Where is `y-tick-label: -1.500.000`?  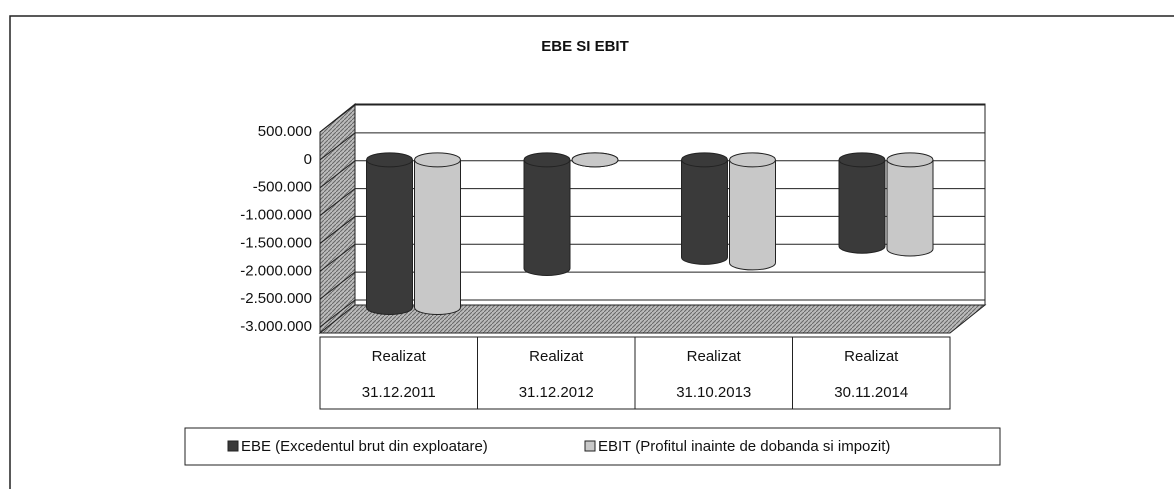 y-tick-label: -1.500.000 is located at coordinates (276, 242).